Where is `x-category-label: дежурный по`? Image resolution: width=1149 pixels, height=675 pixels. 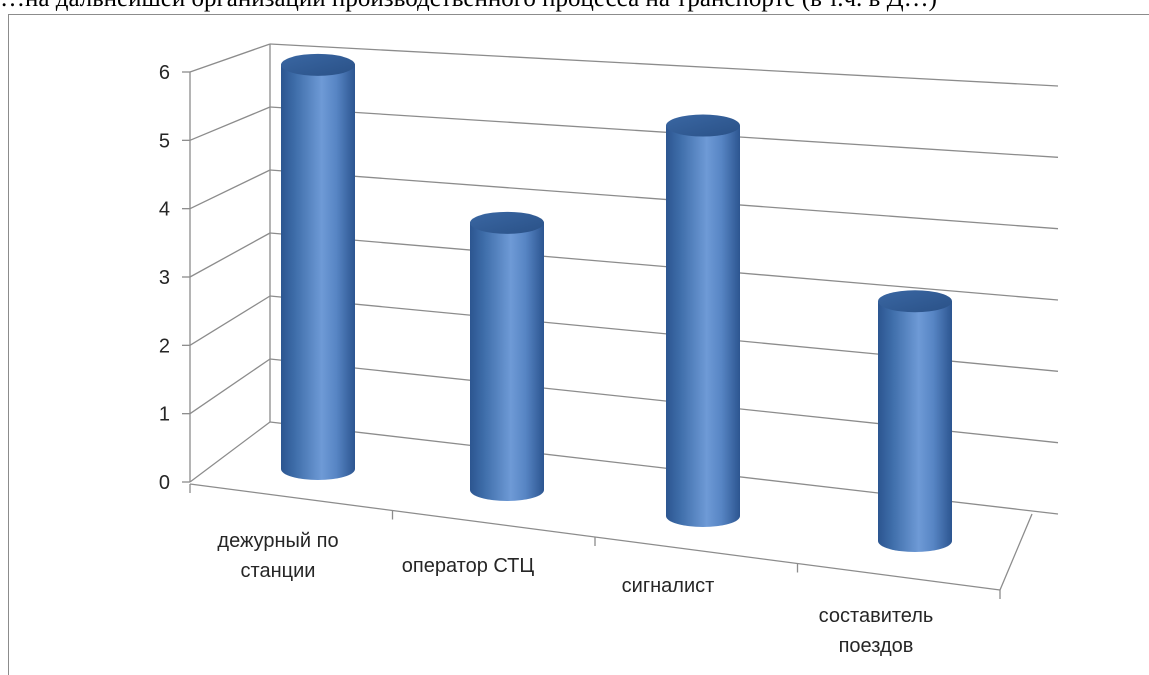 x-category-label: дежурный по is located at coordinates (277, 541).